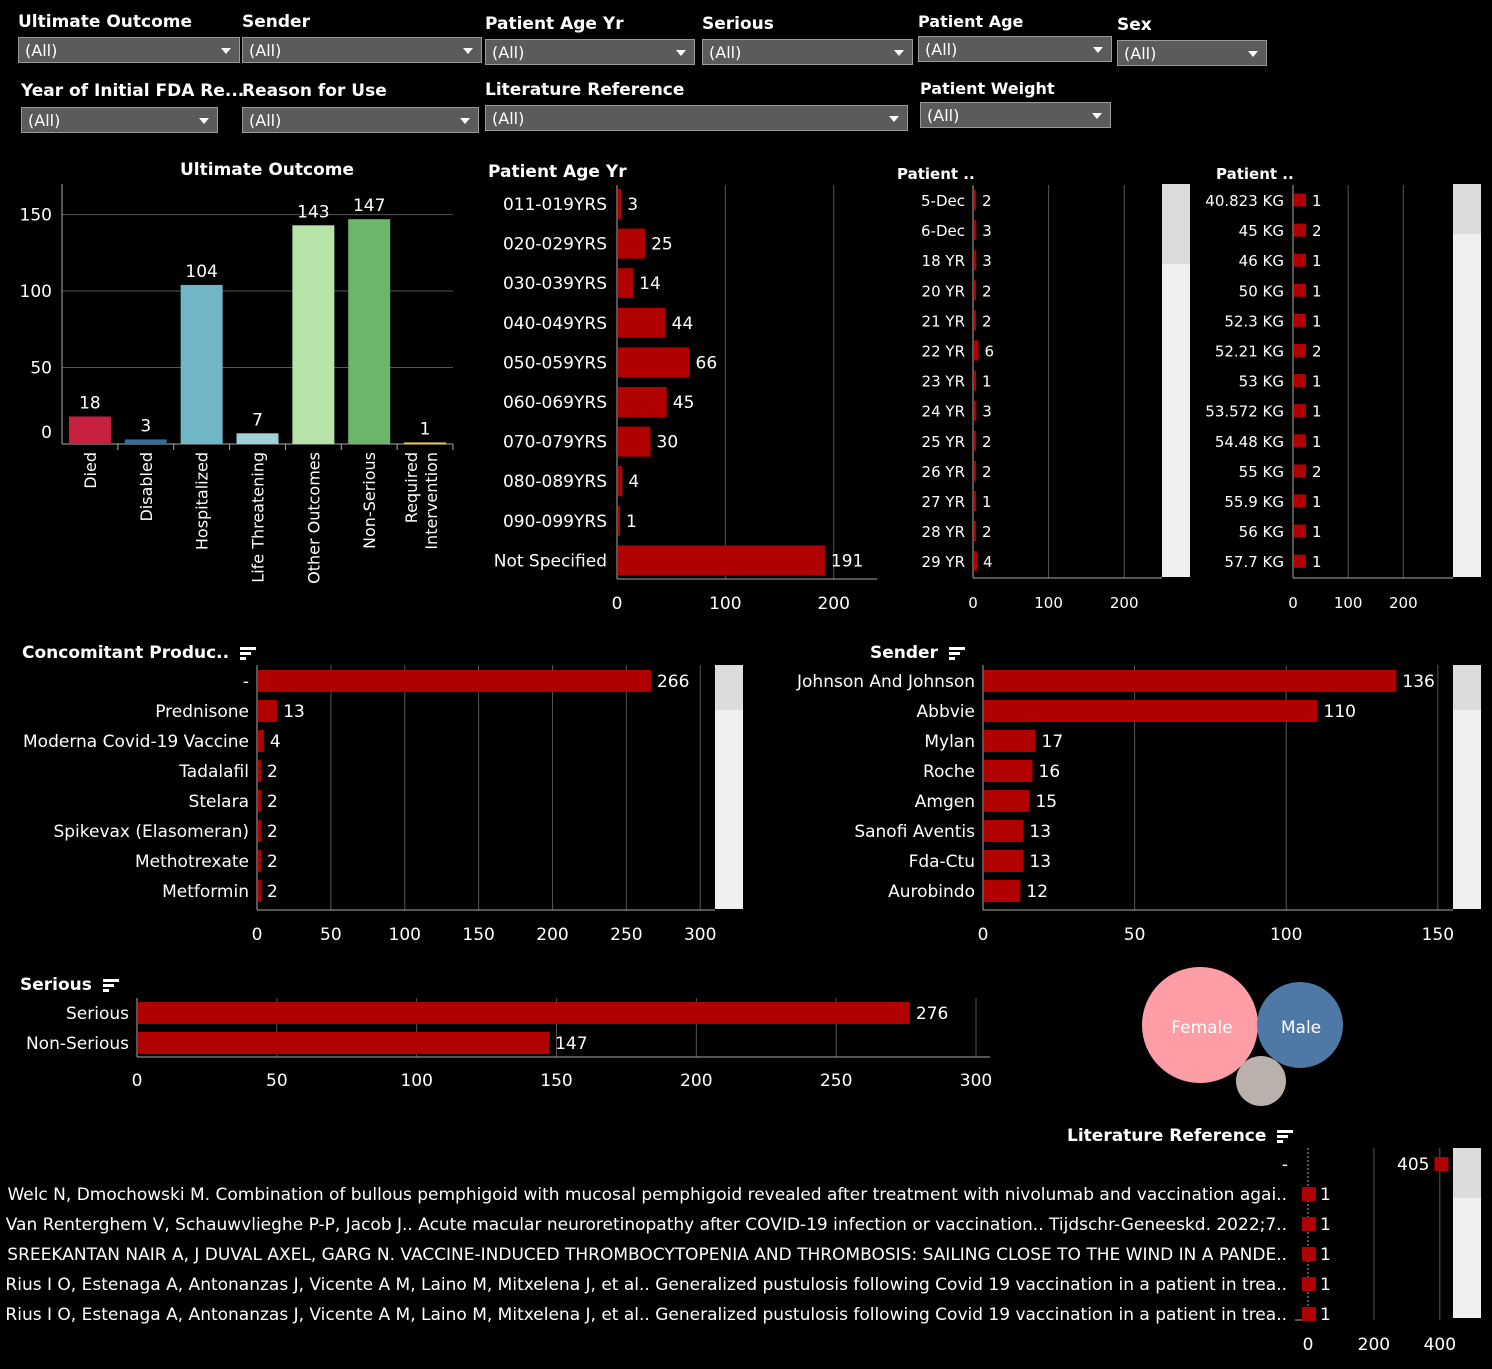 Image resolution: width=1492 pixels, height=1369 pixels. I want to click on outcome-category-label: Life Threatening, so click(258, 517).